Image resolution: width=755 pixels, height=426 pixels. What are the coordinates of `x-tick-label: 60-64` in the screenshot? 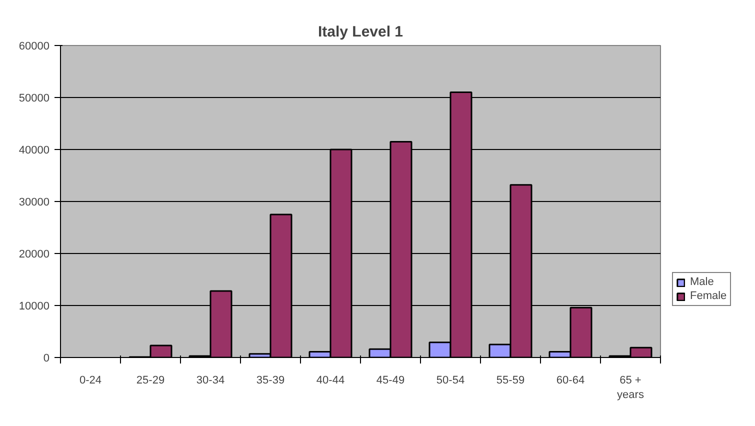 It's located at (570, 380).